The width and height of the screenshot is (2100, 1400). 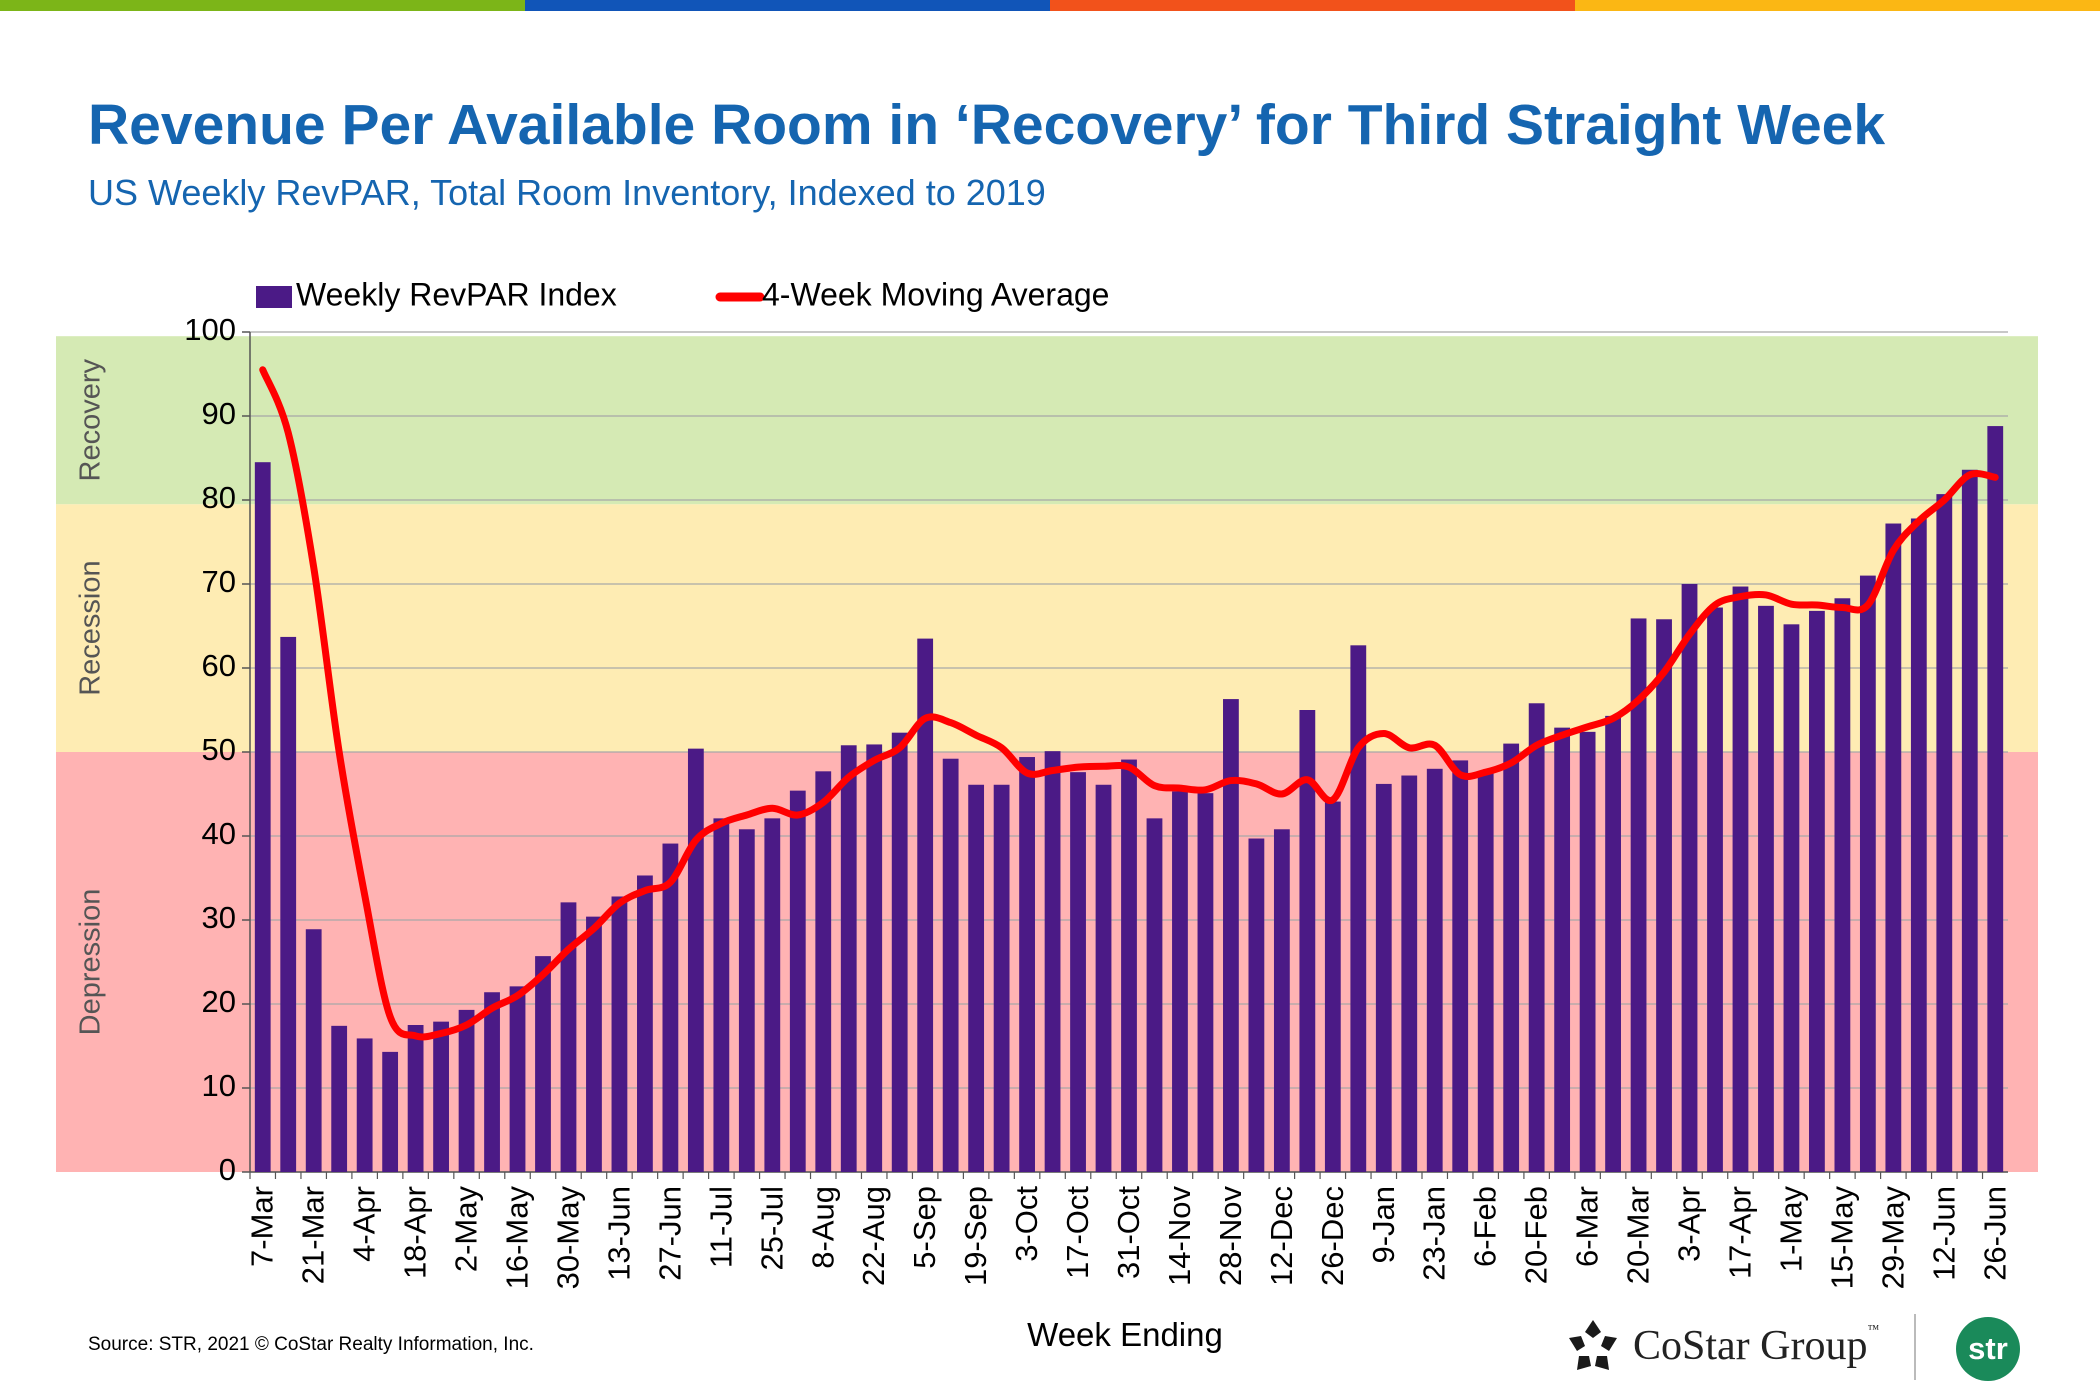 What do you see at coordinates (339, 1098) in the screenshot?
I see `bar-28-Mar` at bounding box center [339, 1098].